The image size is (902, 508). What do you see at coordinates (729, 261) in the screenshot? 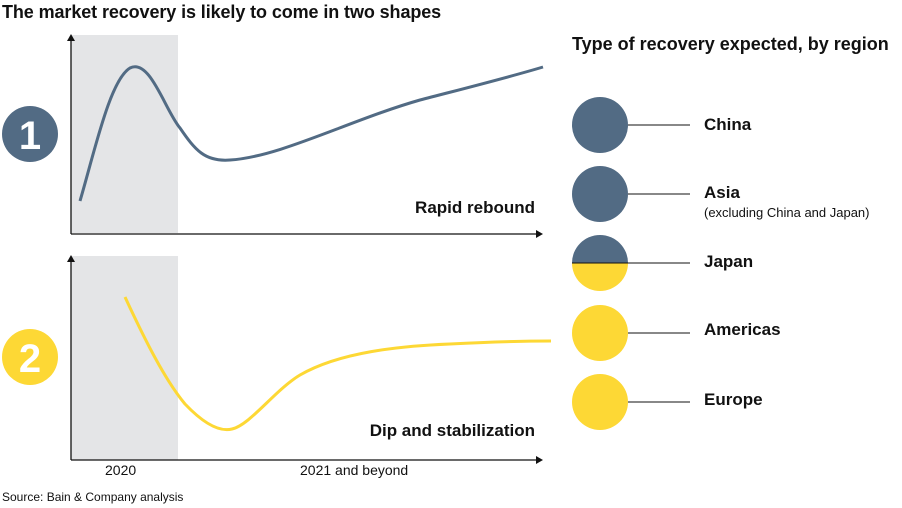
I see `legend-label-japan: Japan` at bounding box center [729, 261].